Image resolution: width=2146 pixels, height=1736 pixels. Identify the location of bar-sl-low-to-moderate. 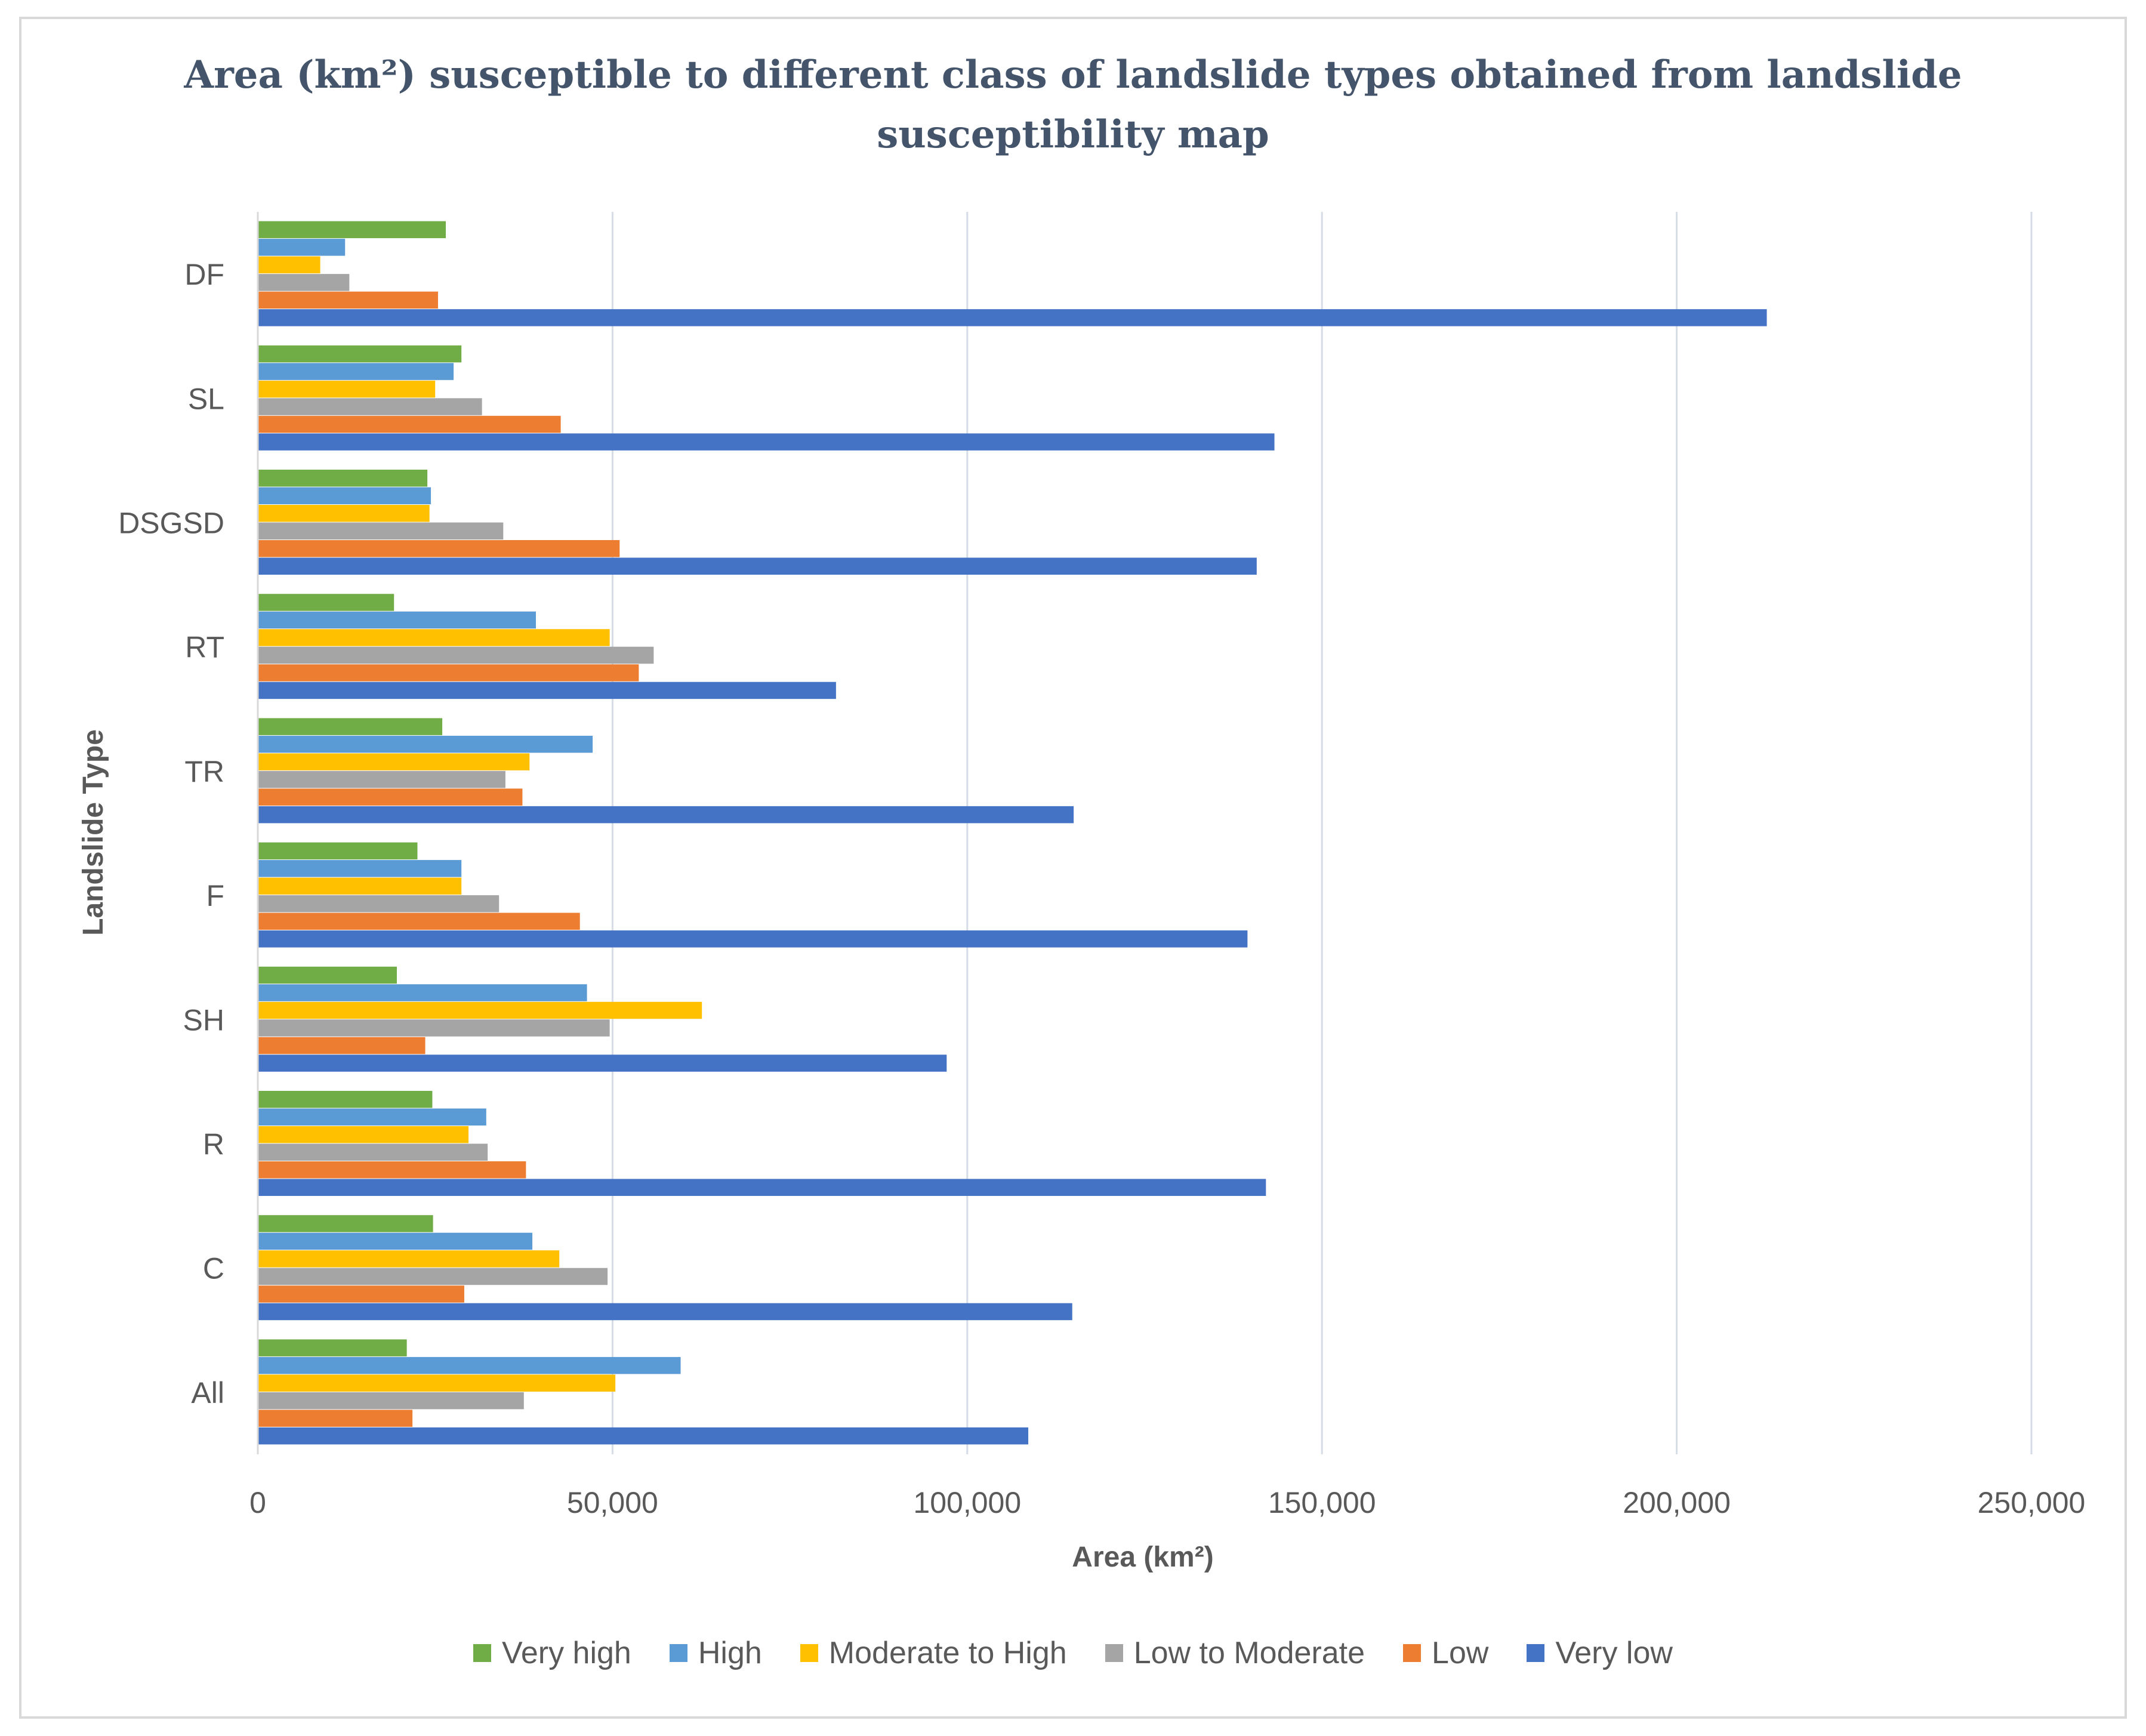
(370, 406).